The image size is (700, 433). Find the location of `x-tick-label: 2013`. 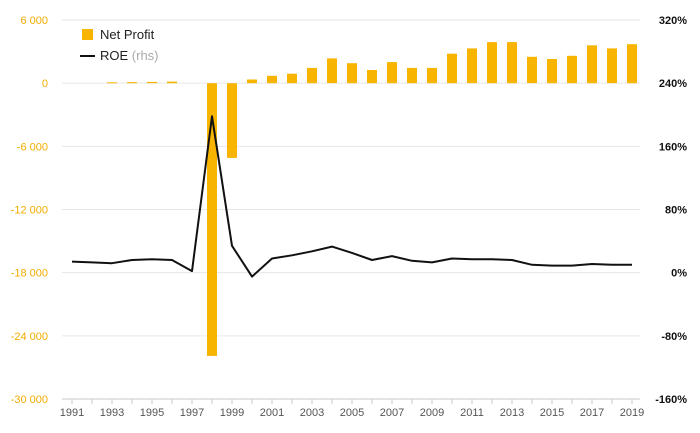

x-tick-label: 2013 is located at coordinates (512, 413).